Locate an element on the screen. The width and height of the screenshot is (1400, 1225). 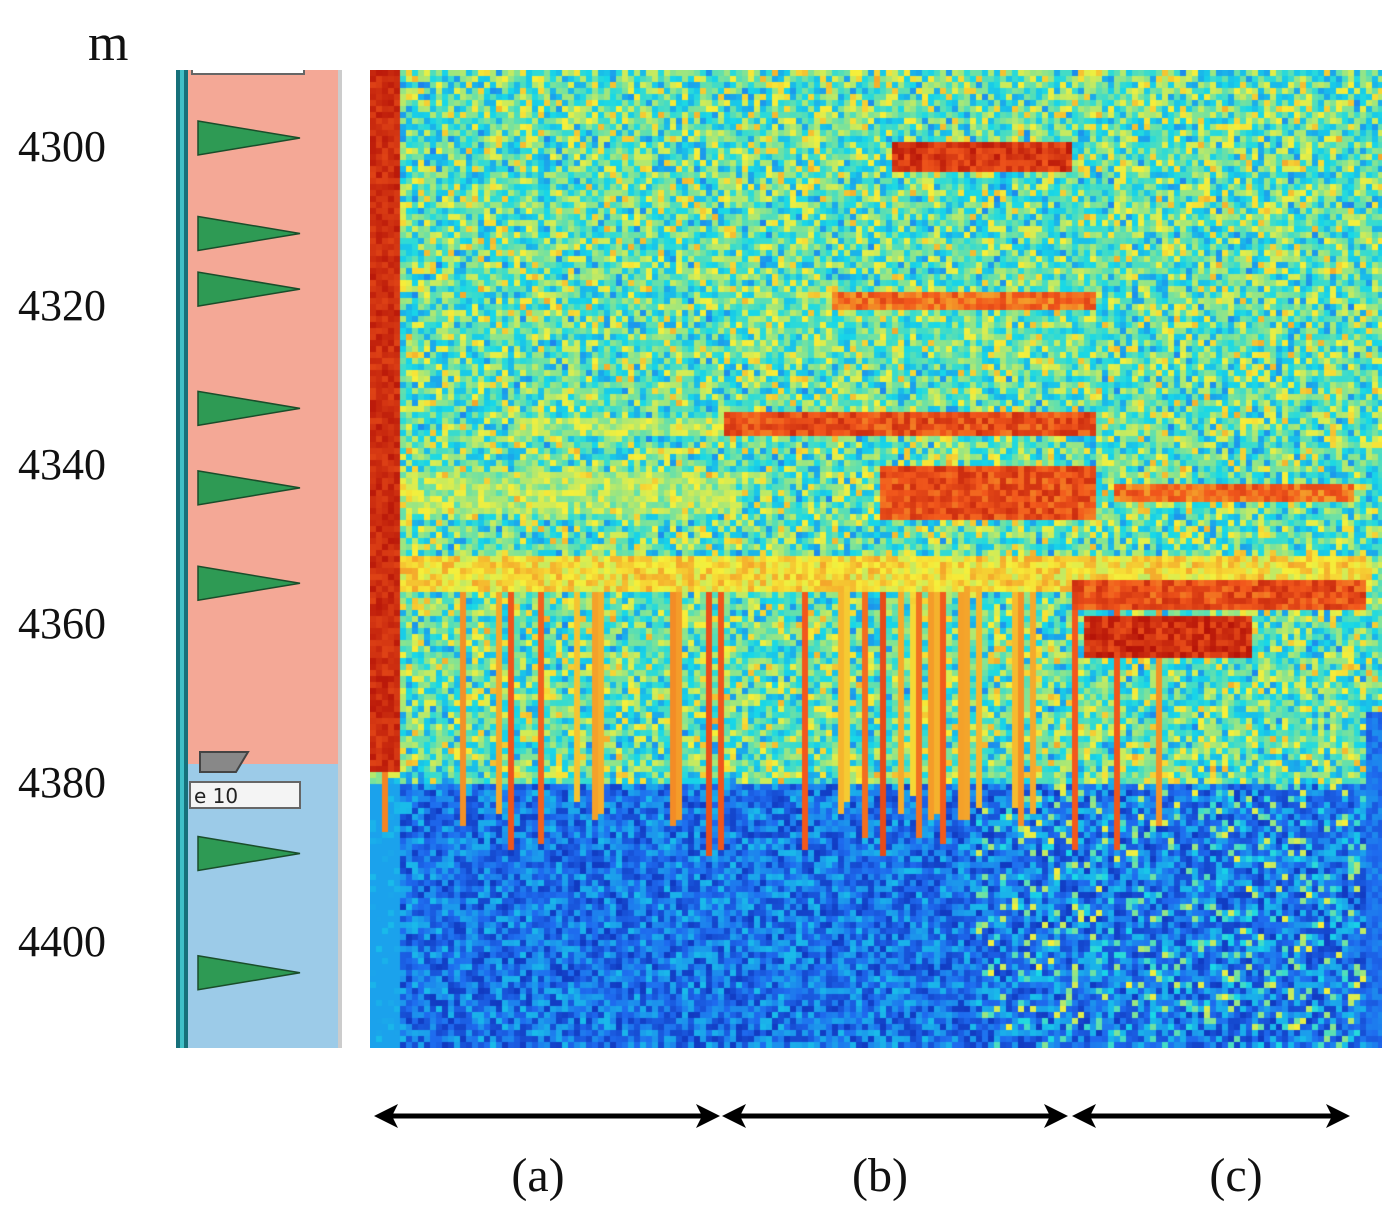
depth-tick-4360: 4360 is located at coordinates (62, 623).